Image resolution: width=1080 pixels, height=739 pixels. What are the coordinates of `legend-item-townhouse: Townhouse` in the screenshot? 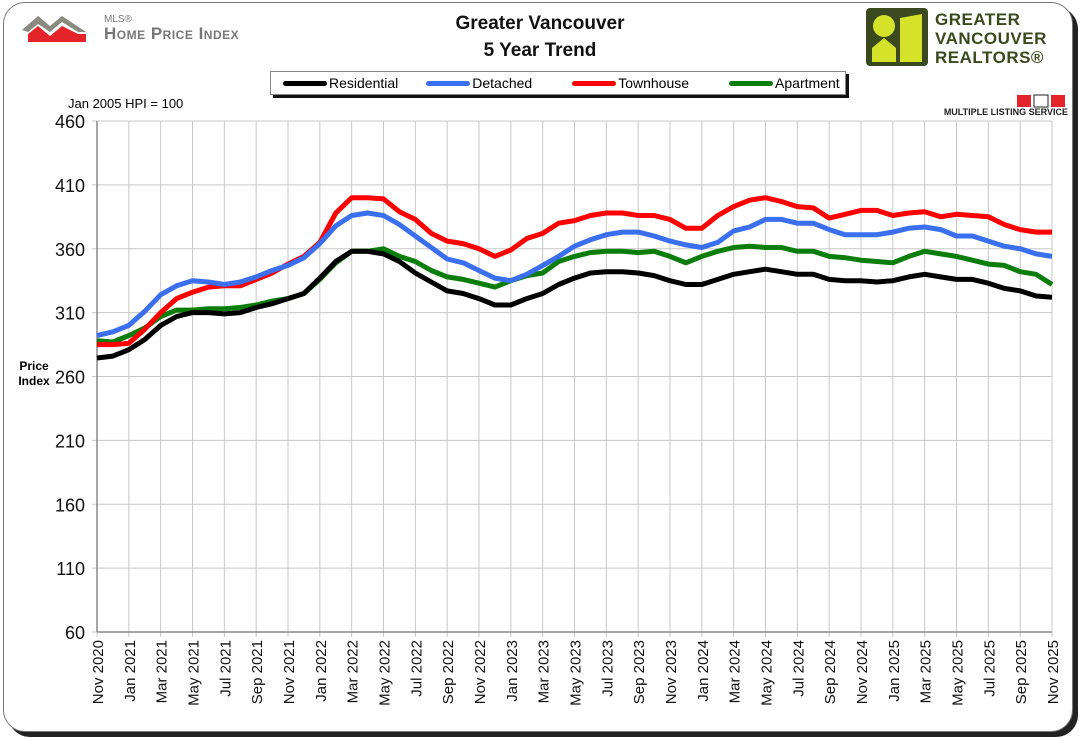 It's located at (630, 83).